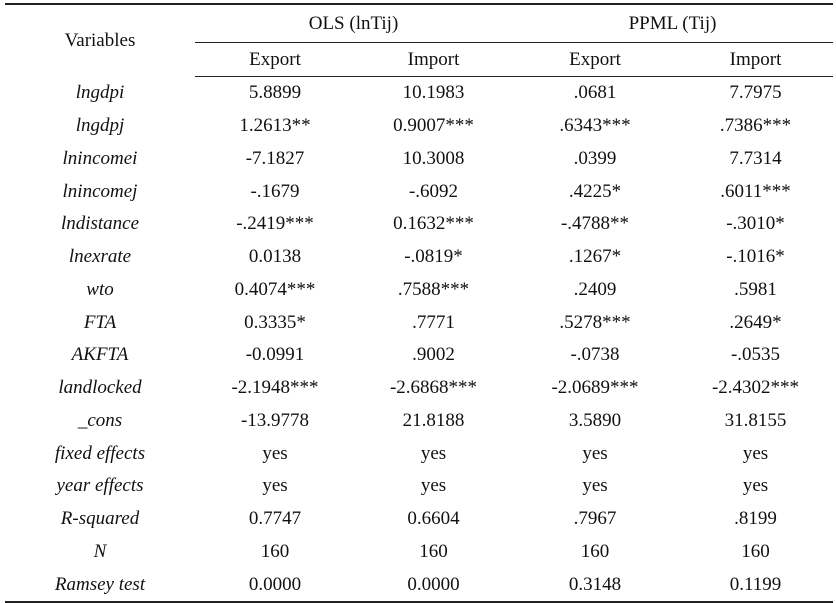 Image resolution: width=836 pixels, height=603 pixels. I want to click on table-row: lnexrate 0.0138 -.0819* .1267* -.1016*, so click(419, 257).